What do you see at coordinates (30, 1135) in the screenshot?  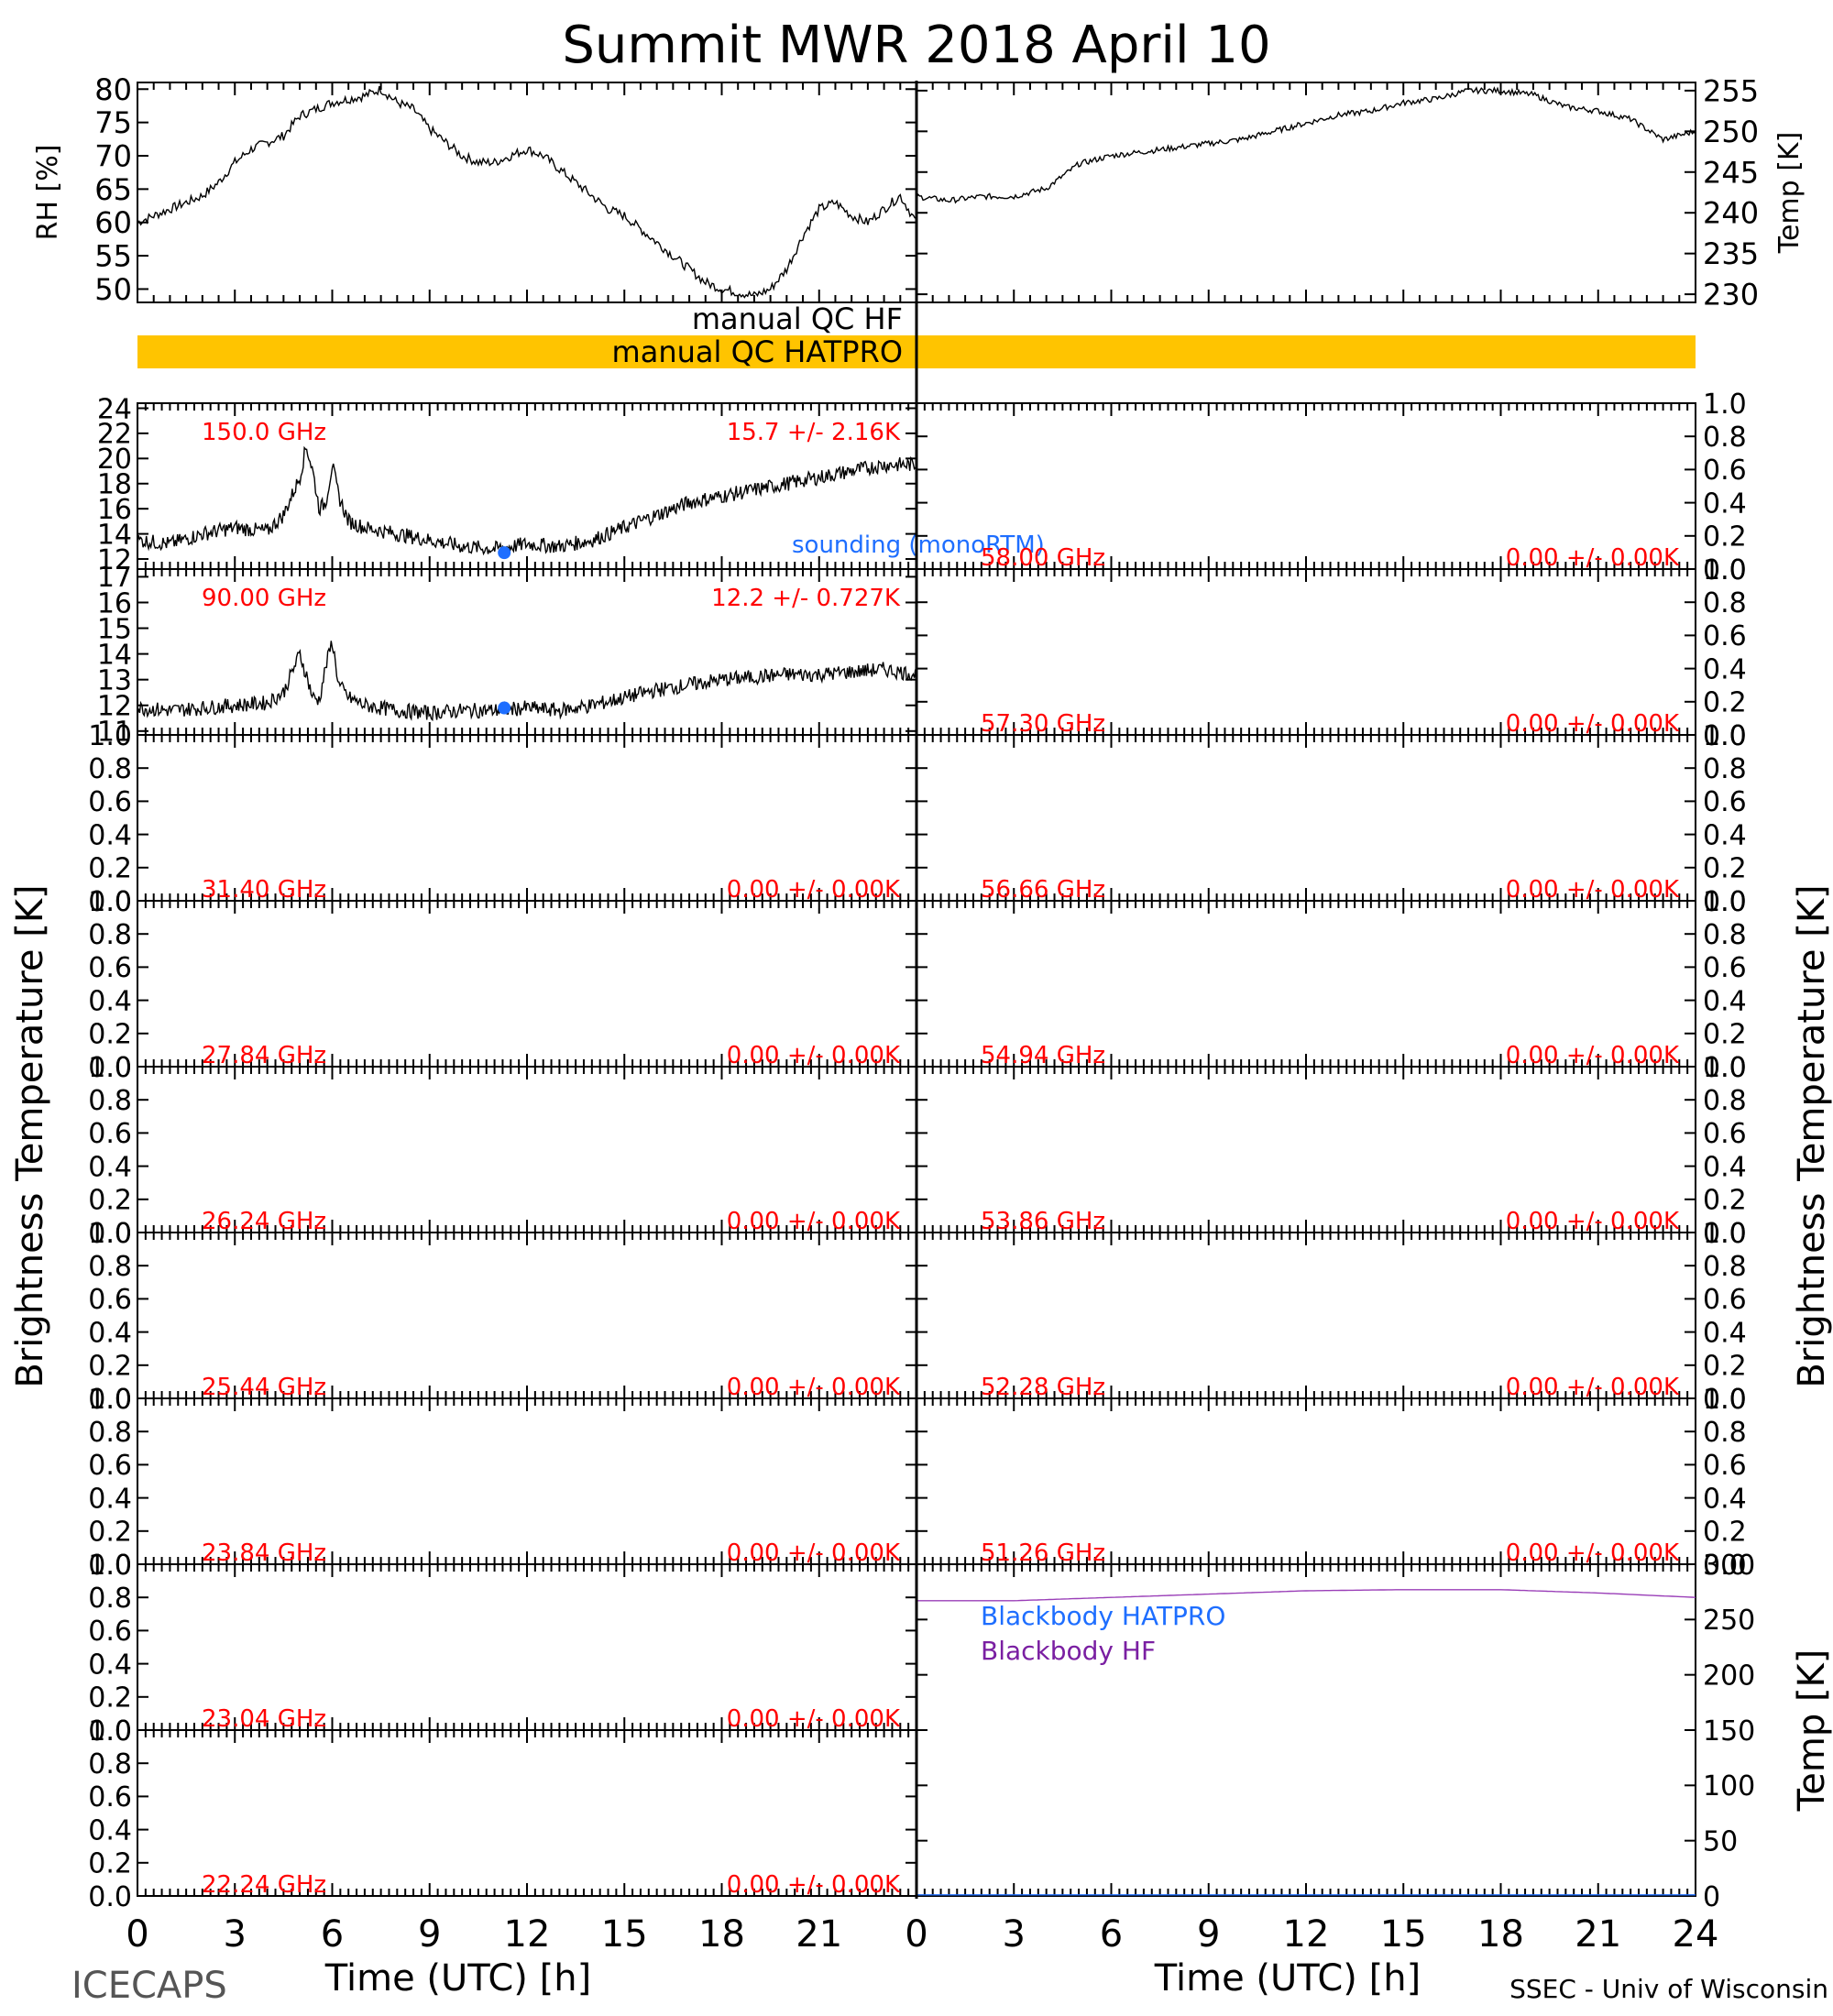 I see `left-y-axis-title: Brightness Temperature [K]` at bounding box center [30, 1135].